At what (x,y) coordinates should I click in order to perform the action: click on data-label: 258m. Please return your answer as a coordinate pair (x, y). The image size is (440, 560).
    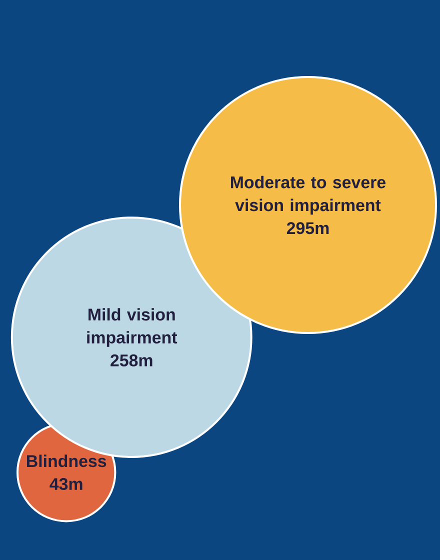
    Looking at the image, I should click on (131, 360).